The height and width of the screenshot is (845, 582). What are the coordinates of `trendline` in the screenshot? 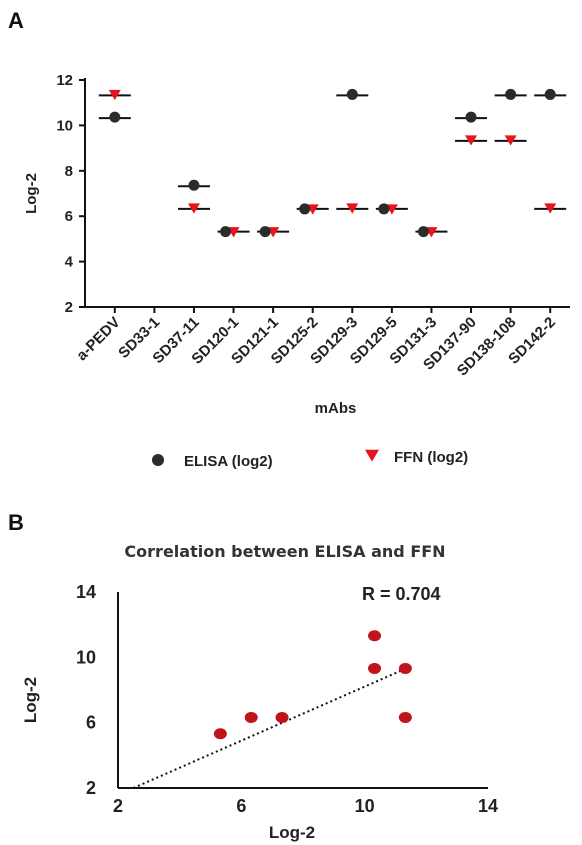 It's located at (268, 729).